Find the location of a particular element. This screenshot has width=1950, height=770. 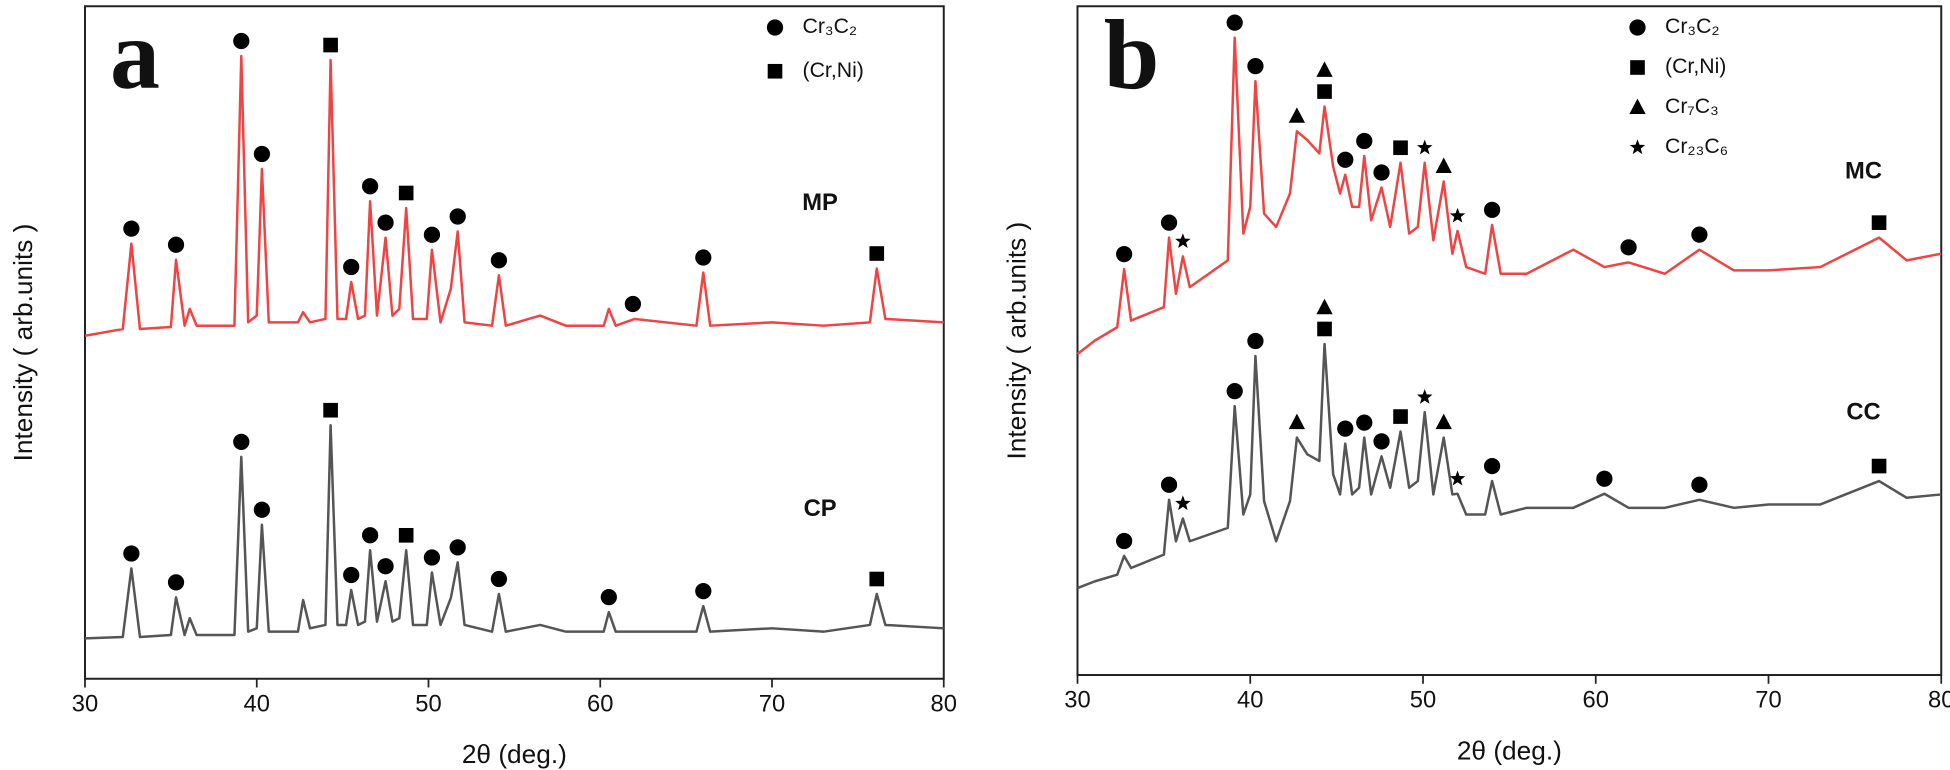

series-name: CC is located at coordinates (1863, 411).